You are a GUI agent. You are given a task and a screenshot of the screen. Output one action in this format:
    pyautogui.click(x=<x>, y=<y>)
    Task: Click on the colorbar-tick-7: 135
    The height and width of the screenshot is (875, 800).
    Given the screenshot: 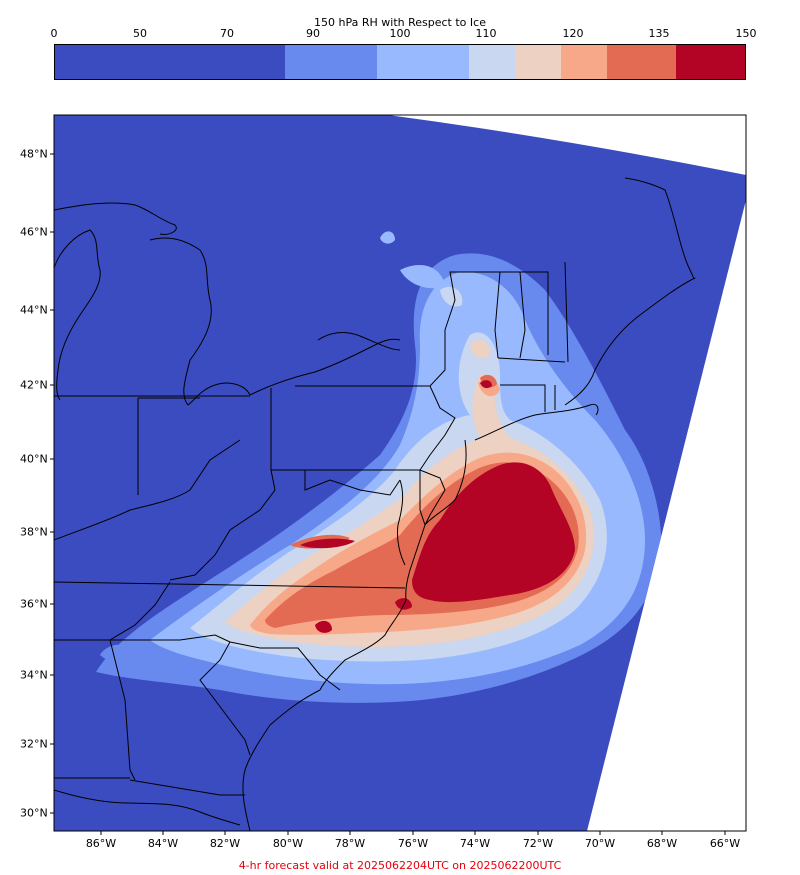 What is the action you would take?
    pyautogui.click(x=659, y=33)
    